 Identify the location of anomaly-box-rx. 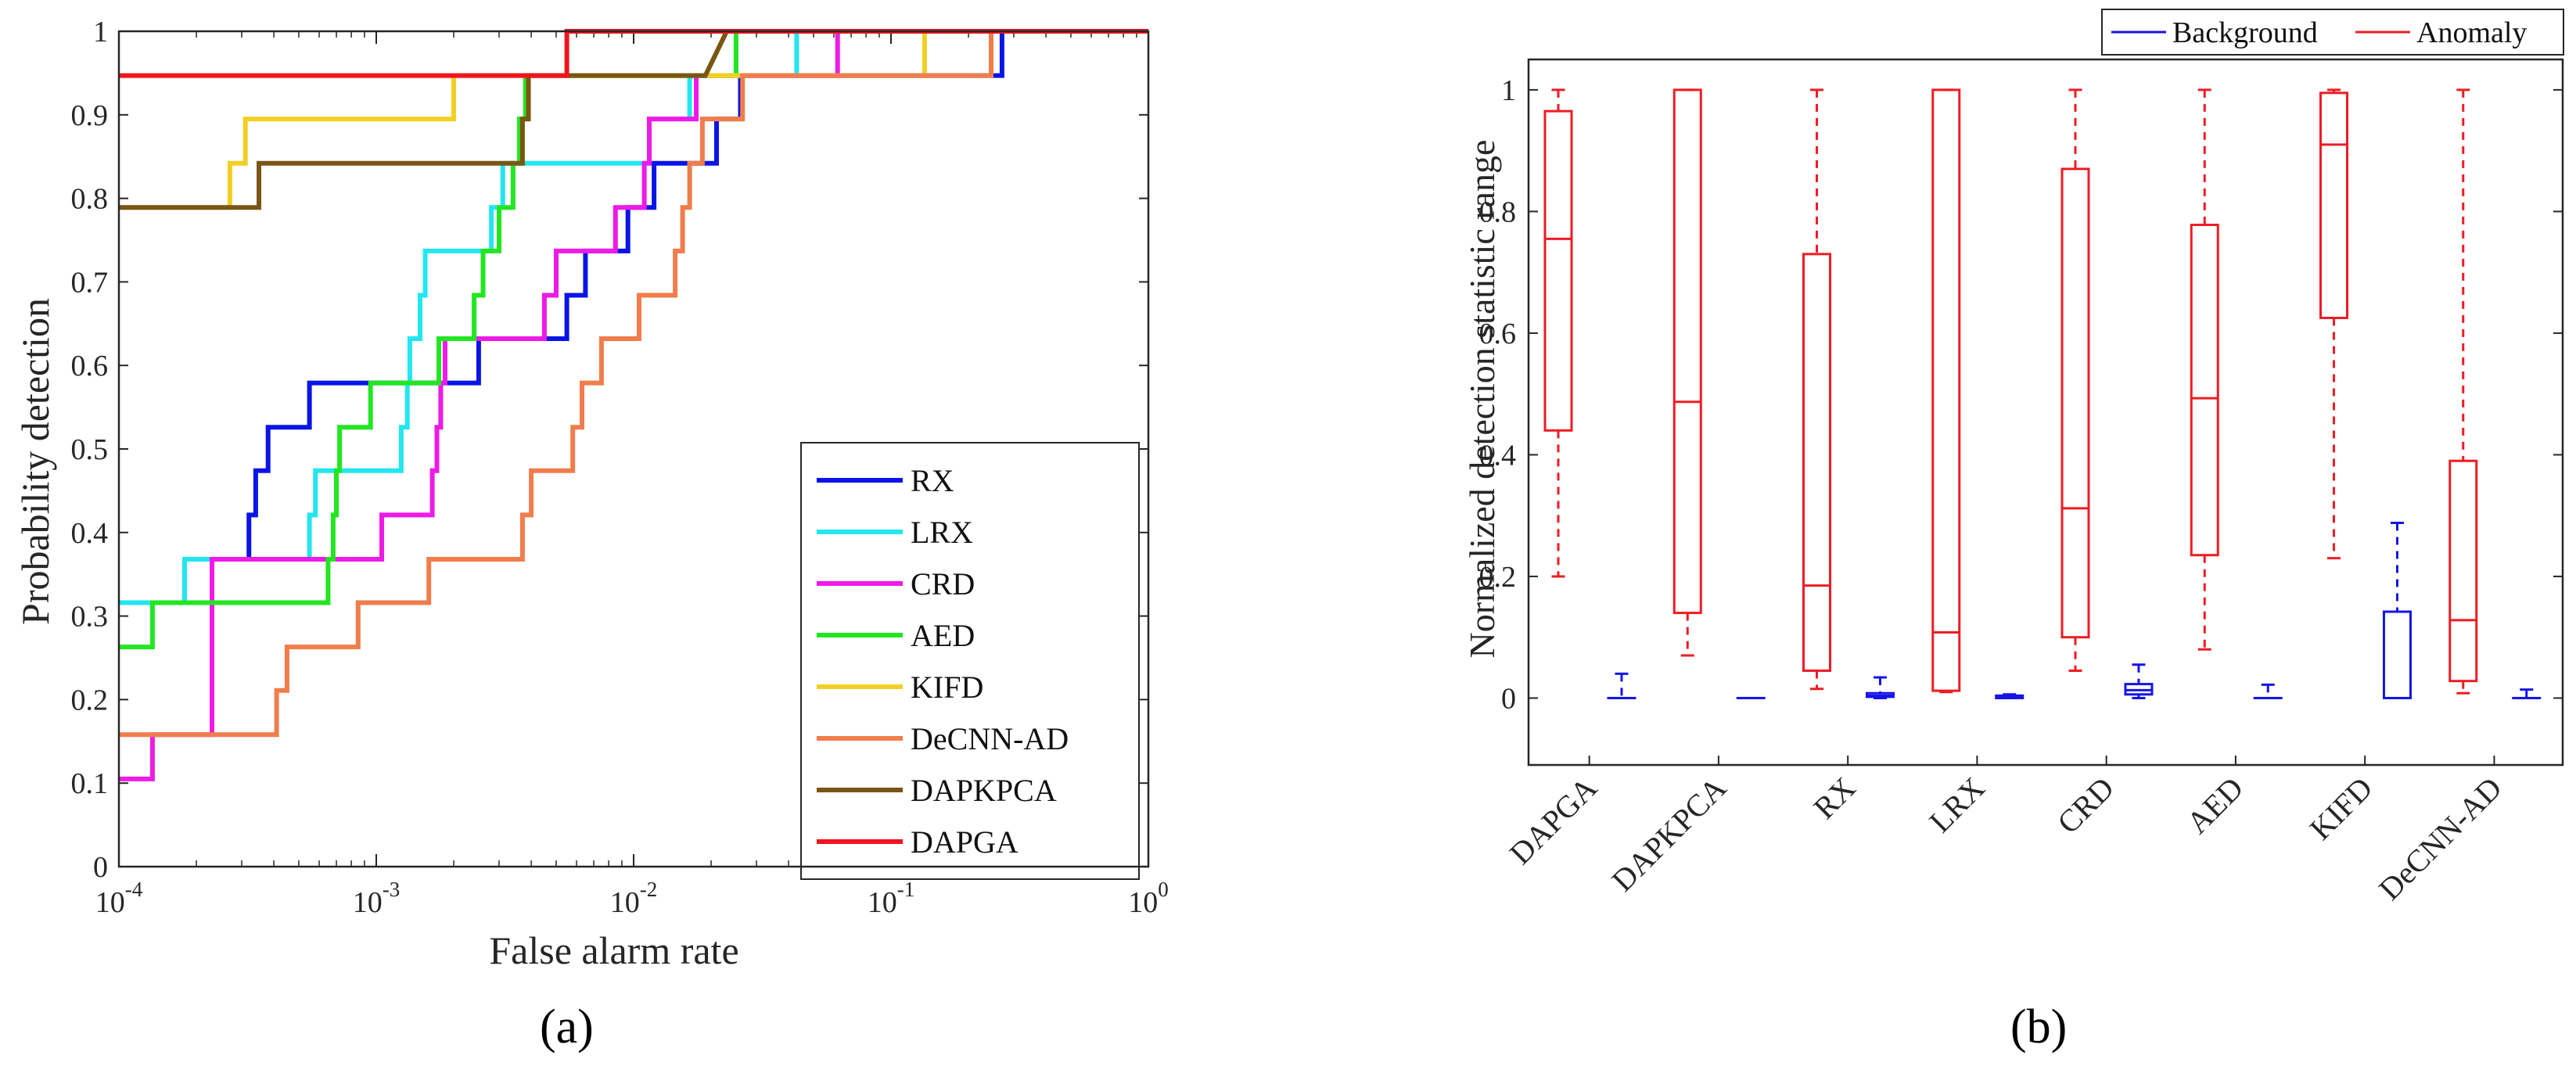
(1817, 389).